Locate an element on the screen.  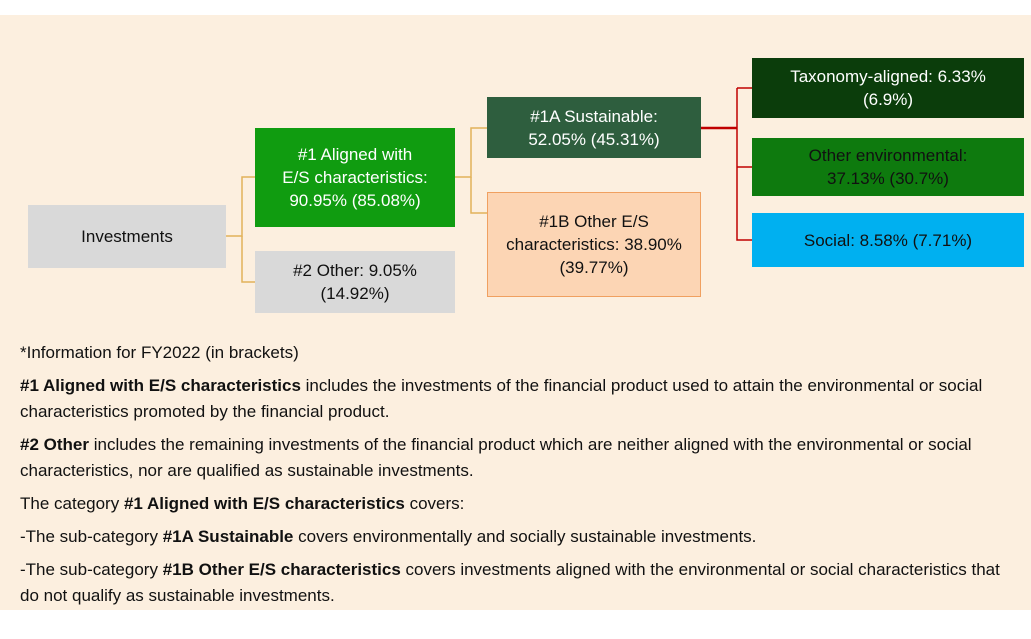
node-label: #1A Sustainable: is located at coordinates (594, 116).